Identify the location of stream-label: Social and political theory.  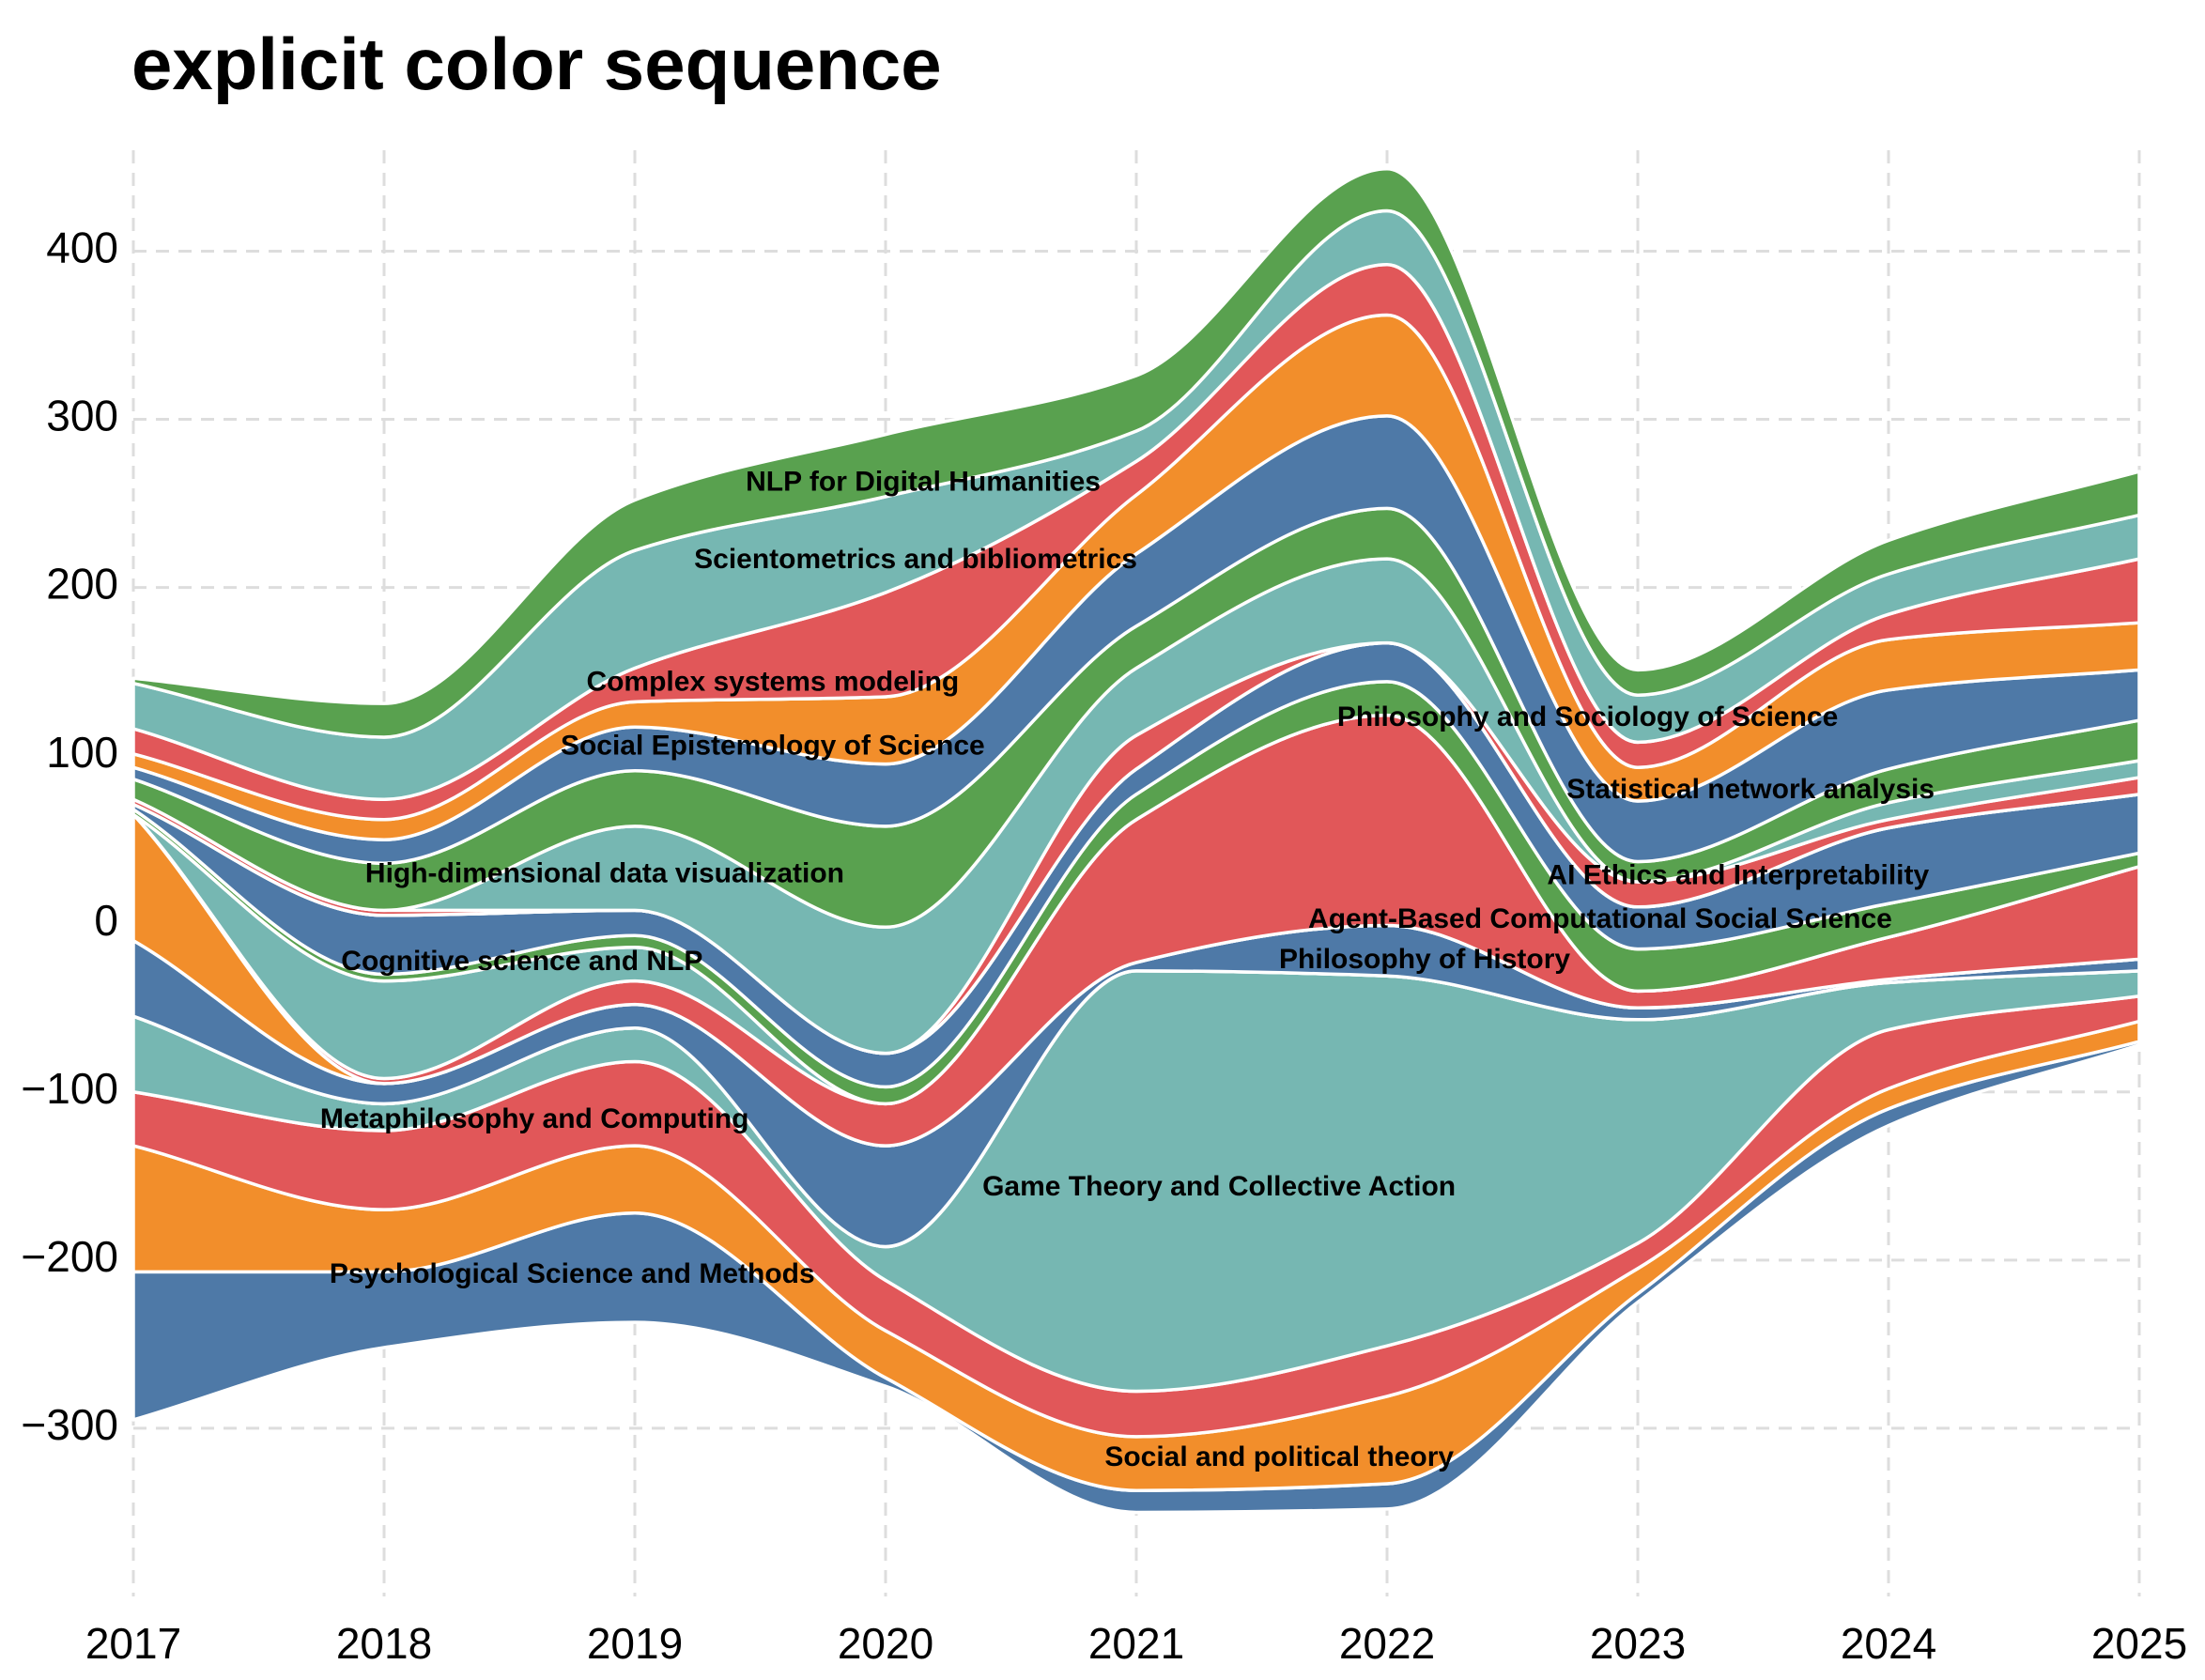
(1279, 1456).